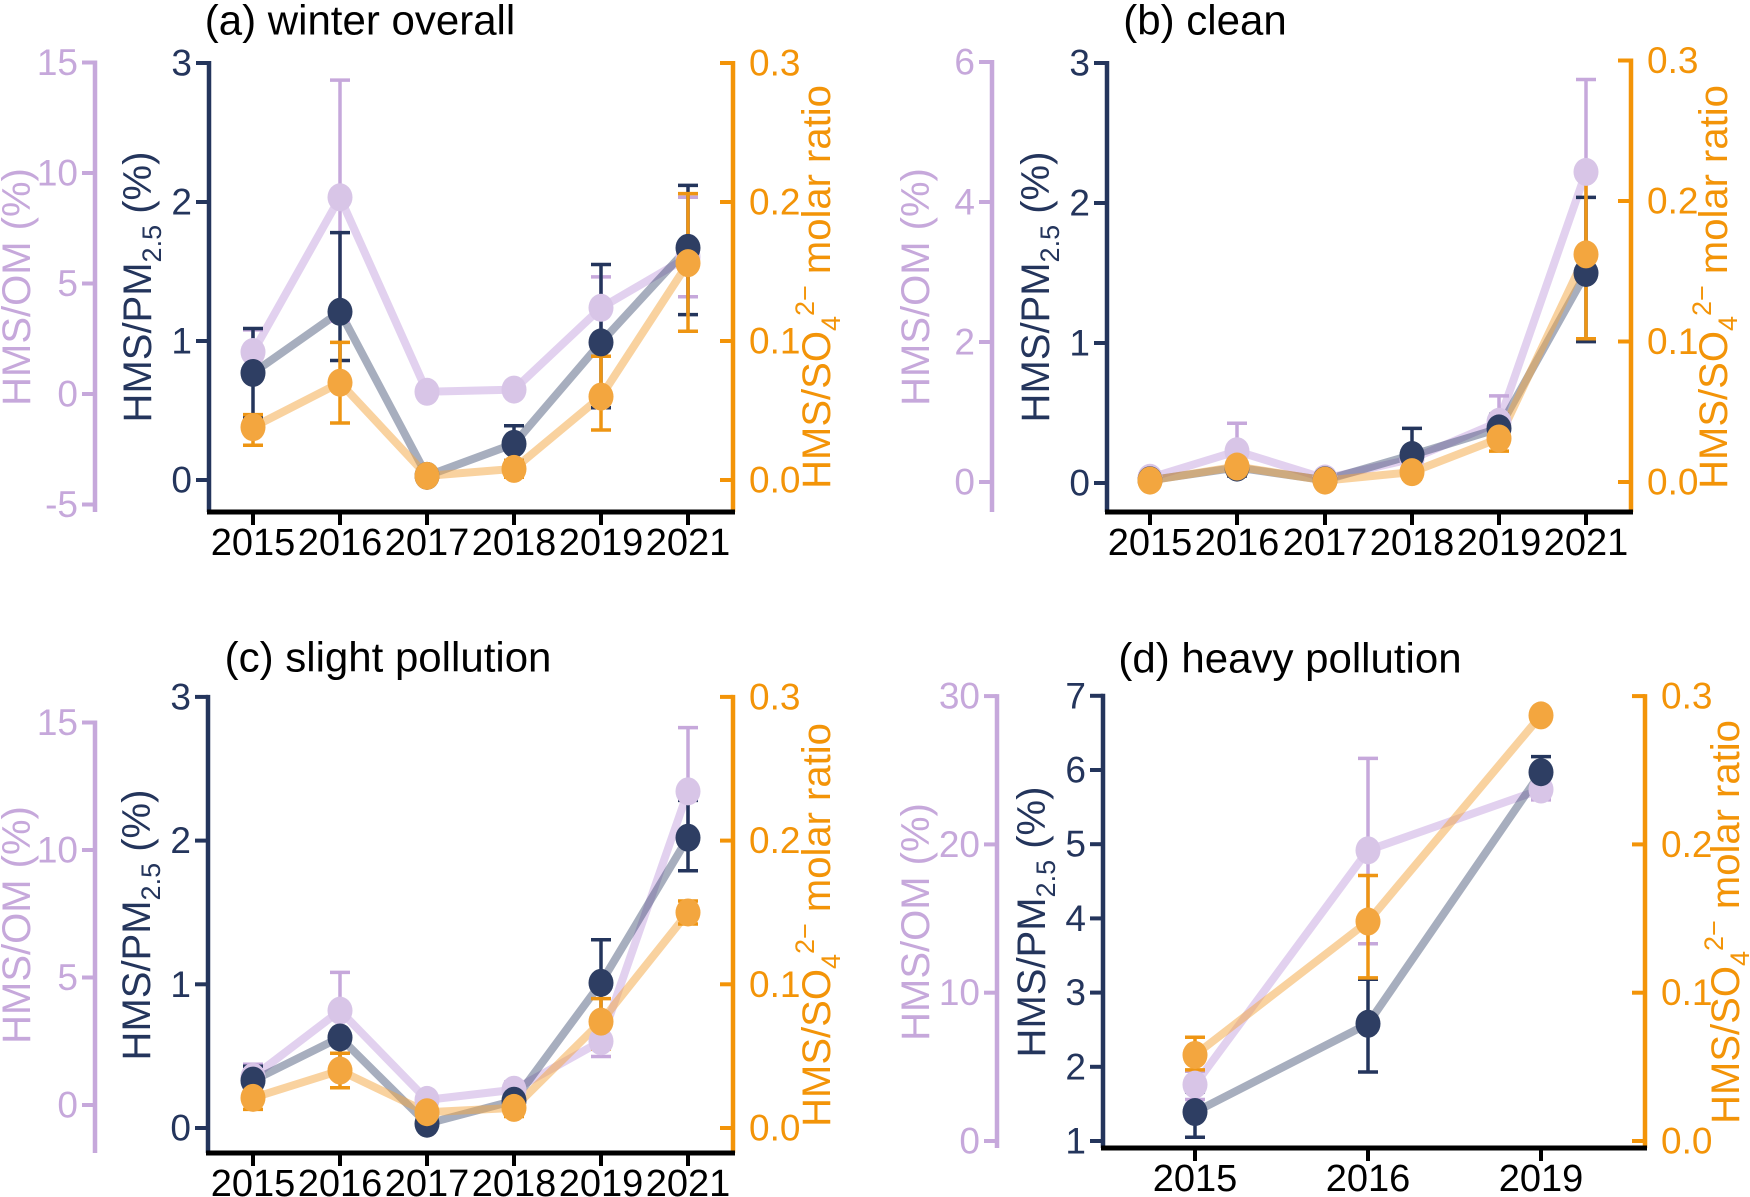 The height and width of the screenshot is (1197, 1750). What do you see at coordinates (1204, 22) in the screenshot?
I see `panel-title-b: (b) clean` at bounding box center [1204, 22].